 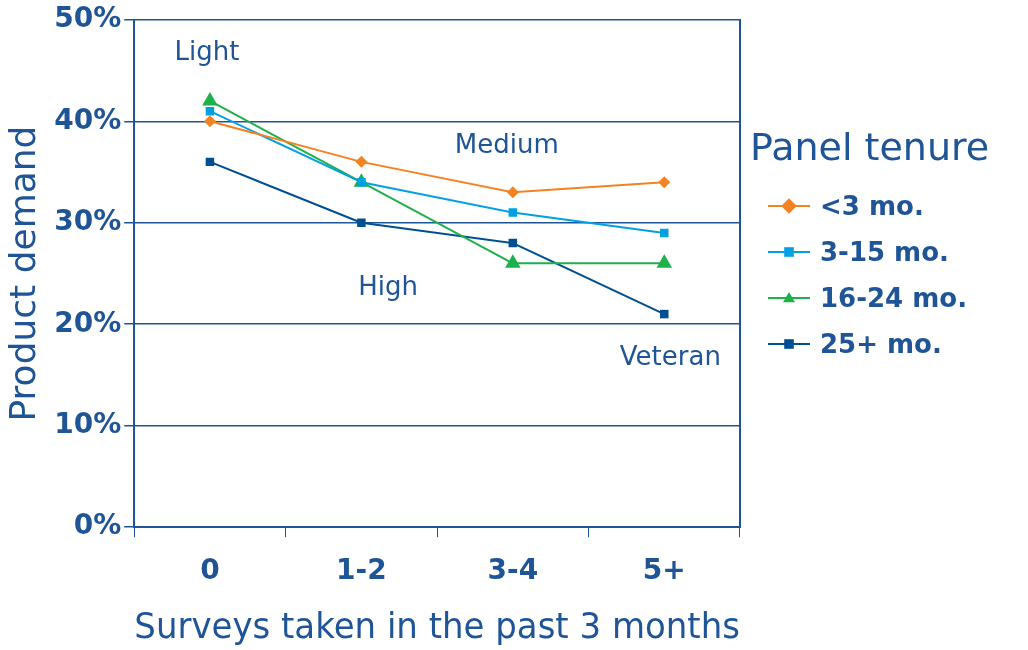 What do you see at coordinates (513, 570) in the screenshot?
I see `x-tick-label: 3-4` at bounding box center [513, 570].